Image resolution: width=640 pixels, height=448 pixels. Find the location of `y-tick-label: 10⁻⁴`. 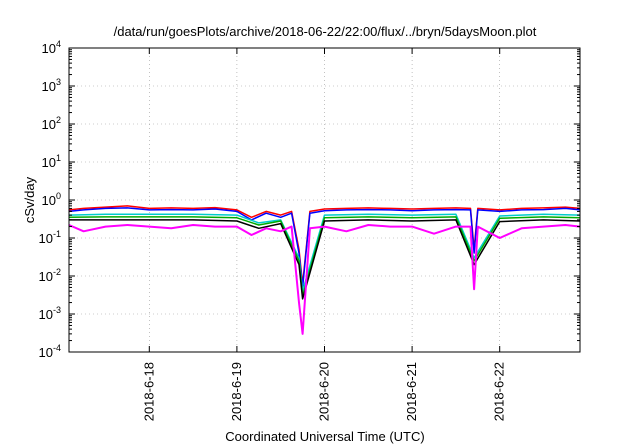

y-tick-label: 10⁻⁴ is located at coordinates (50, 351).